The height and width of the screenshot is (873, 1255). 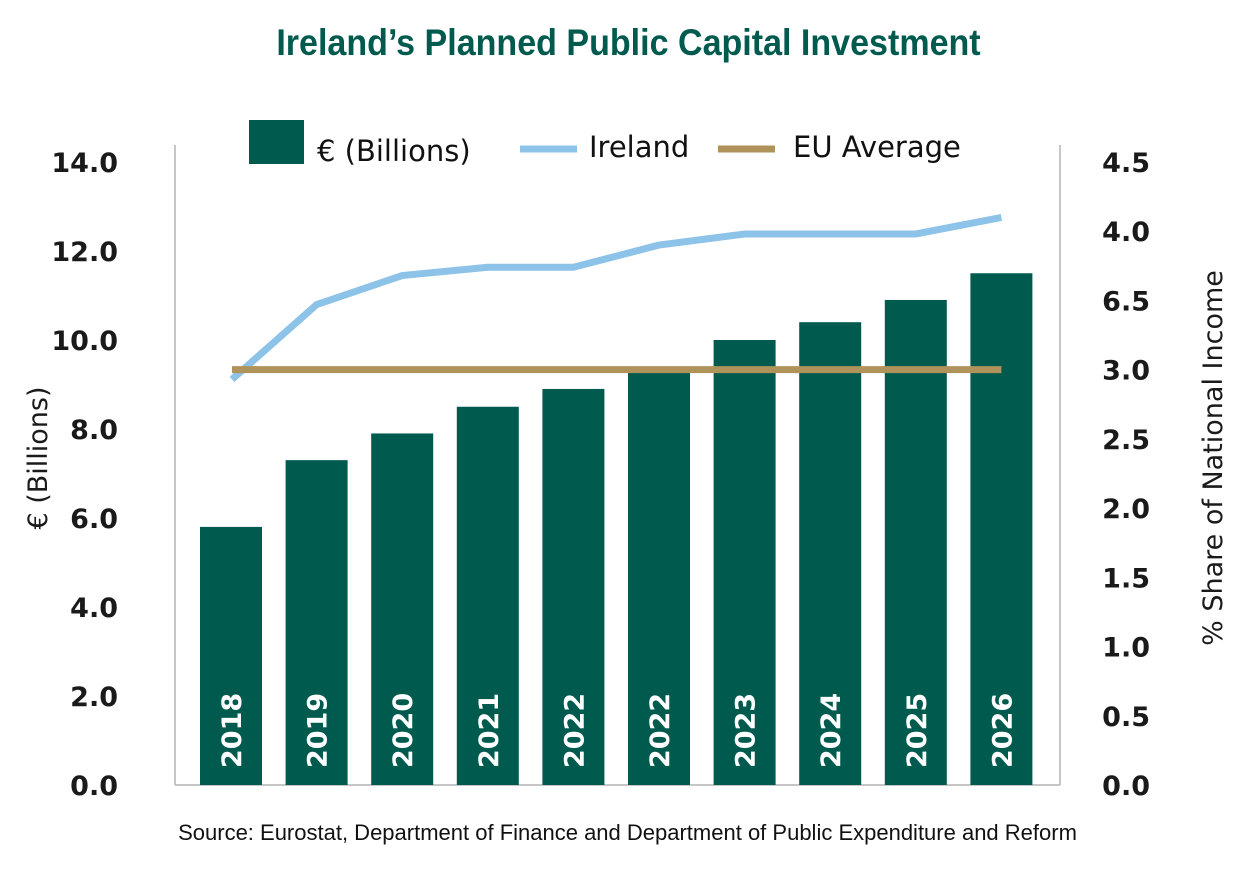 I want to click on right-axis-tick-label: 0.5, so click(x=1126, y=717).